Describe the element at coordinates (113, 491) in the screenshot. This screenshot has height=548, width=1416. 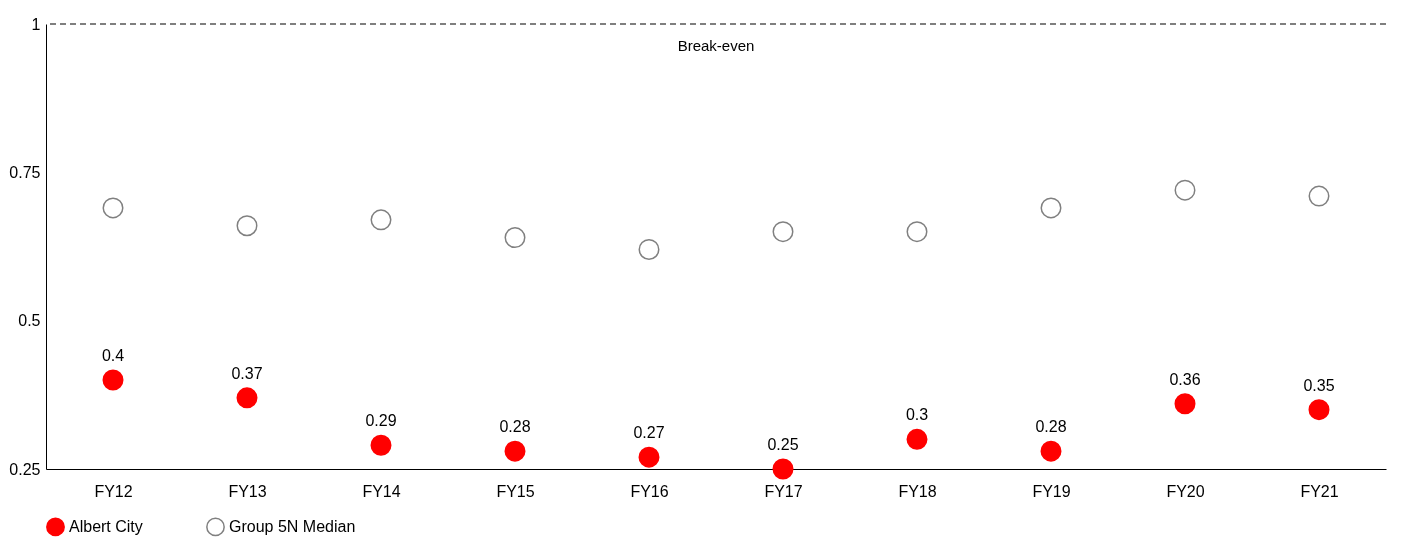
I see `x-tick-label: FY12` at that location.